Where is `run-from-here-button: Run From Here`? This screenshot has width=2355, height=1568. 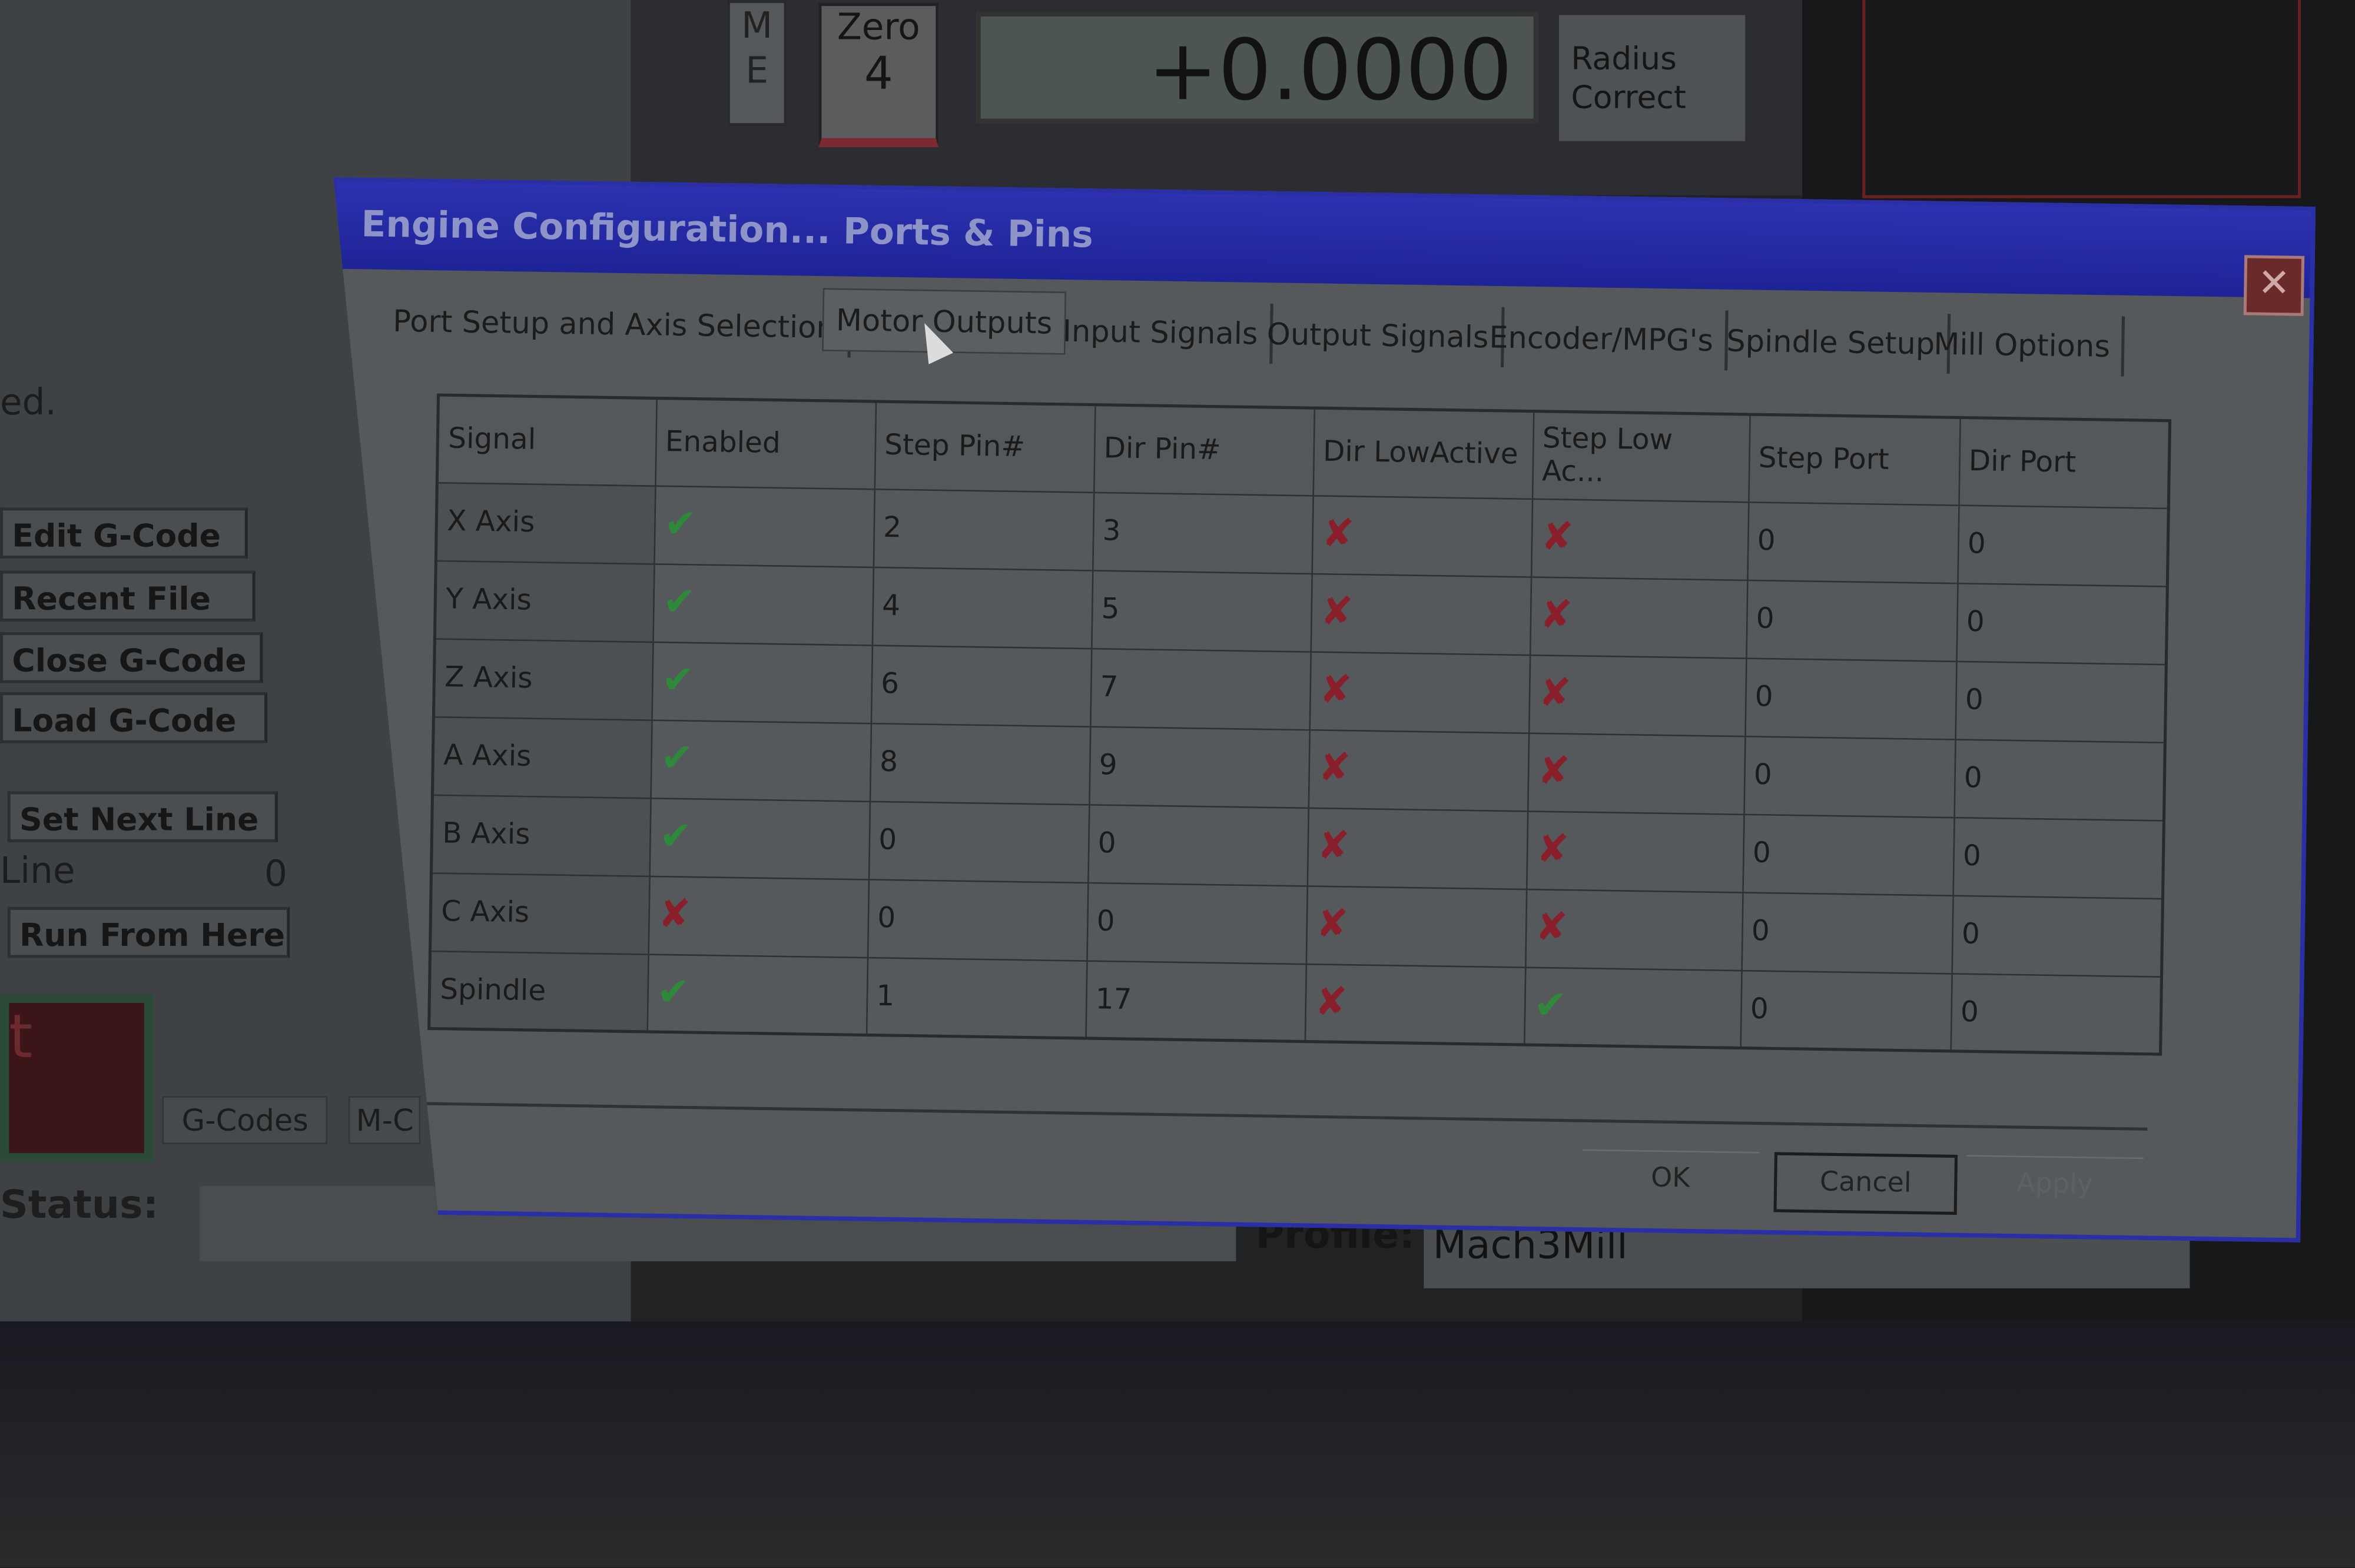 run-from-here-button: Run From Here is located at coordinates (148, 932).